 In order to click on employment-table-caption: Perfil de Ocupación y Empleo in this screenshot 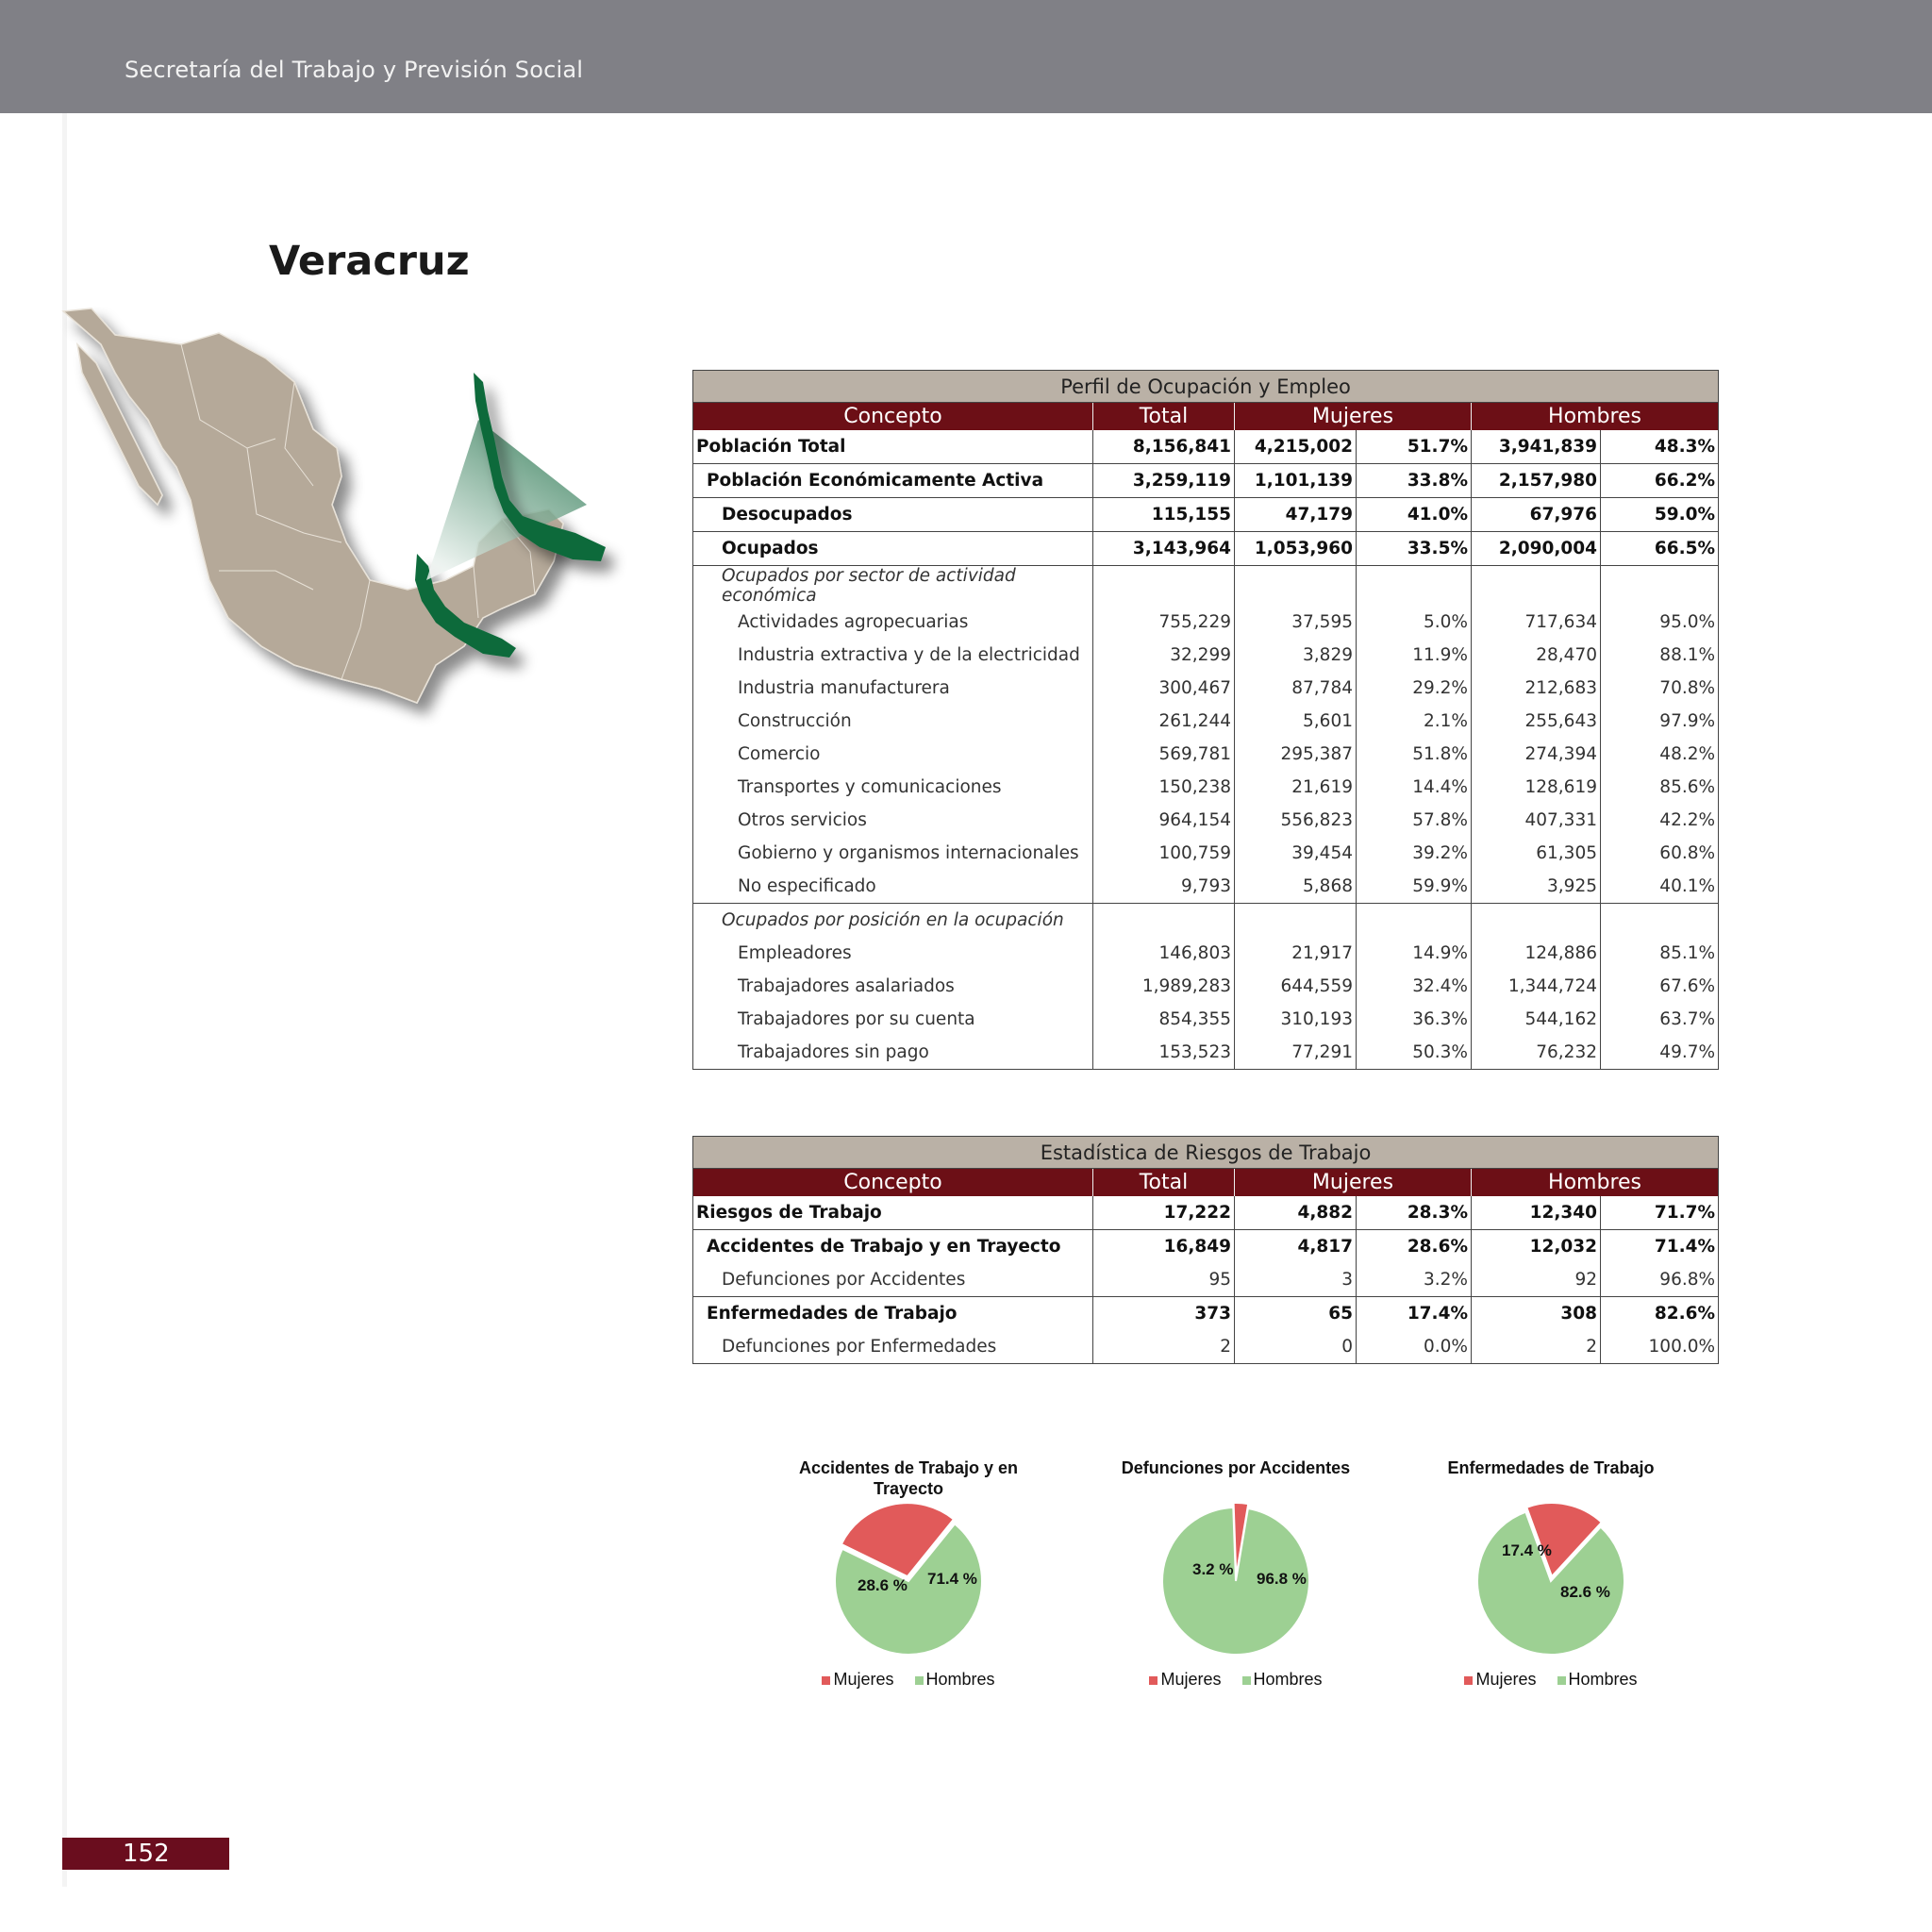, I will do `click(1206, 386)`.